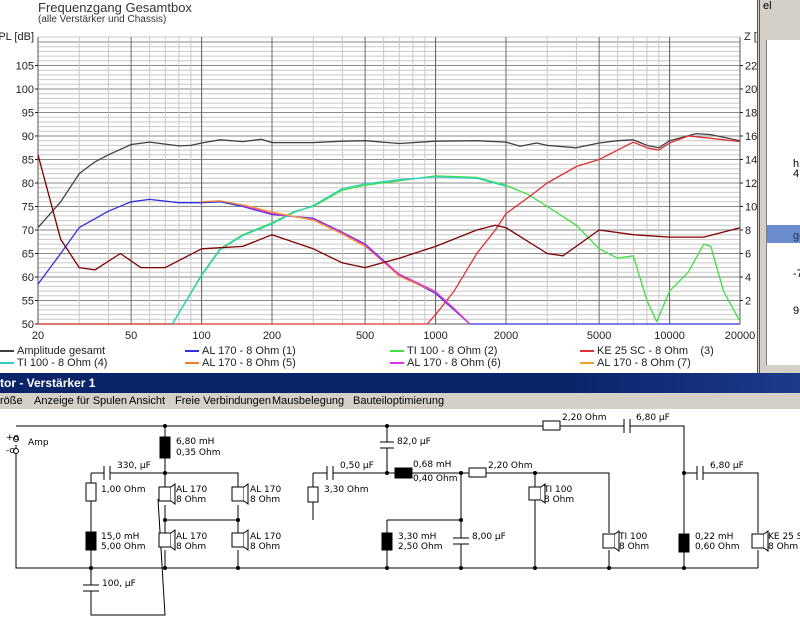 Image resolution: width=800 pixels, height=632 pixels. What do you see at coordinates (751, 37) in the screenshot?
I see `y2-axis-label: Z [Ohm]` at bounding box center [751, 37].